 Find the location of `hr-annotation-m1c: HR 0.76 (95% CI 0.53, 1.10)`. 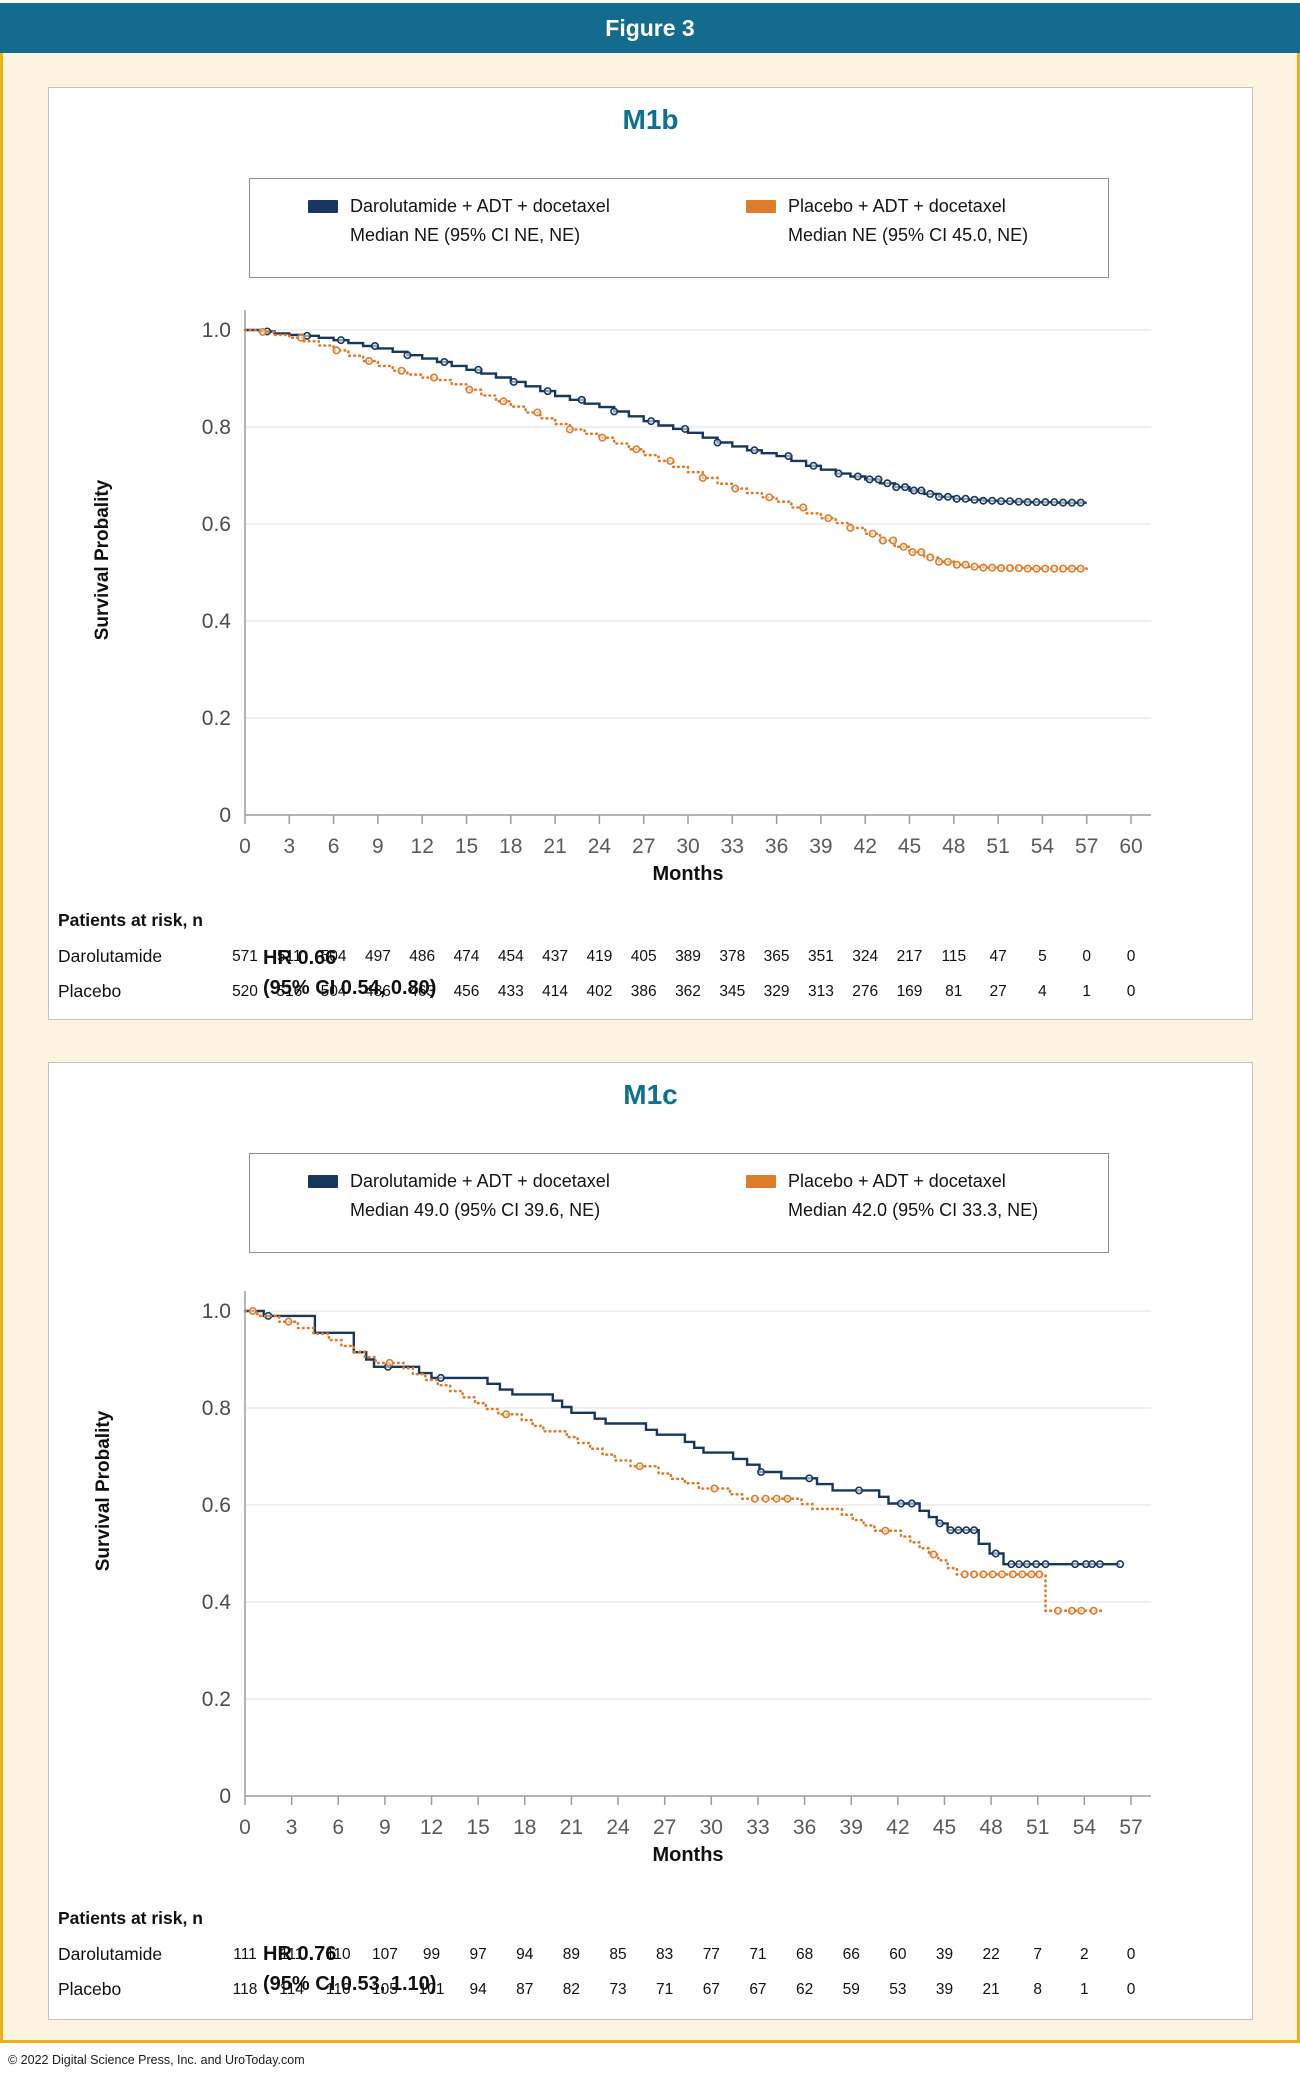

hr-annotation-m1c: HR 0.76 (95% CI 0.53, 1.10) is located at coordinates (350, 1969).